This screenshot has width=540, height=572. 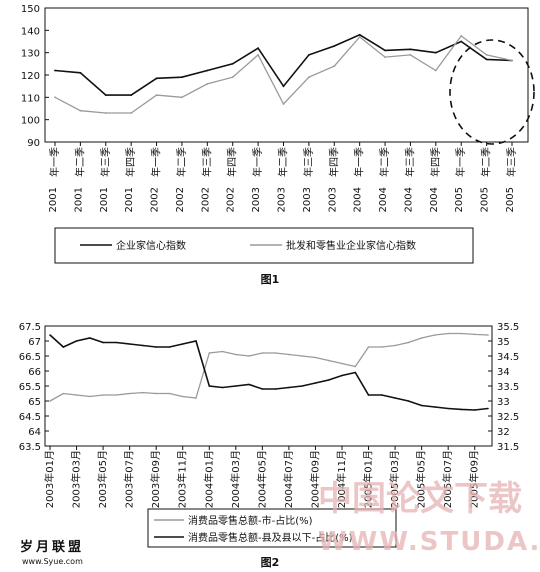 What do you see at coordinates (341, 479) in the screenshot?
I see `x-tick-text: 2004年11月` at bounding box center [341, 479].